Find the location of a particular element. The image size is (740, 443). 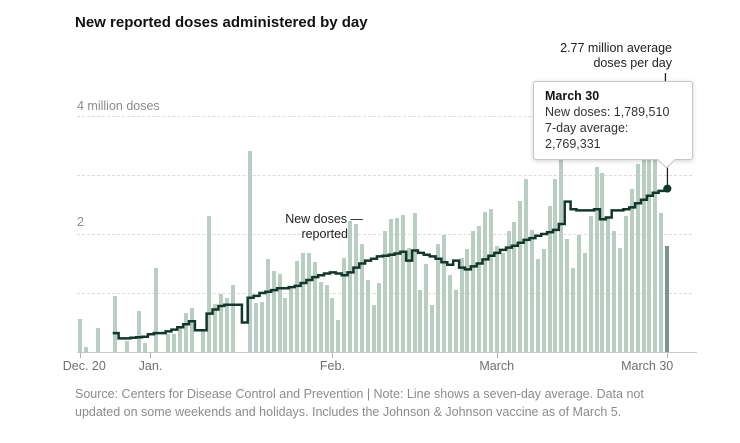

gridline-3m is located at coordinates (384, 175).